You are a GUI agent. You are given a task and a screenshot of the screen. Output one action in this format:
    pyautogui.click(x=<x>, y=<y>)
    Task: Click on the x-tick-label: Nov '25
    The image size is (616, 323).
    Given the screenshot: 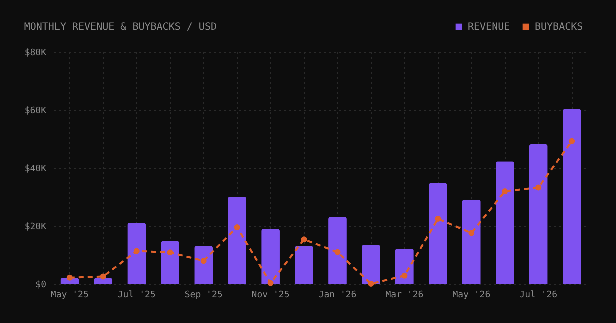 What is the action you would take?
    pyautogui.click(x=271, y=295)
    